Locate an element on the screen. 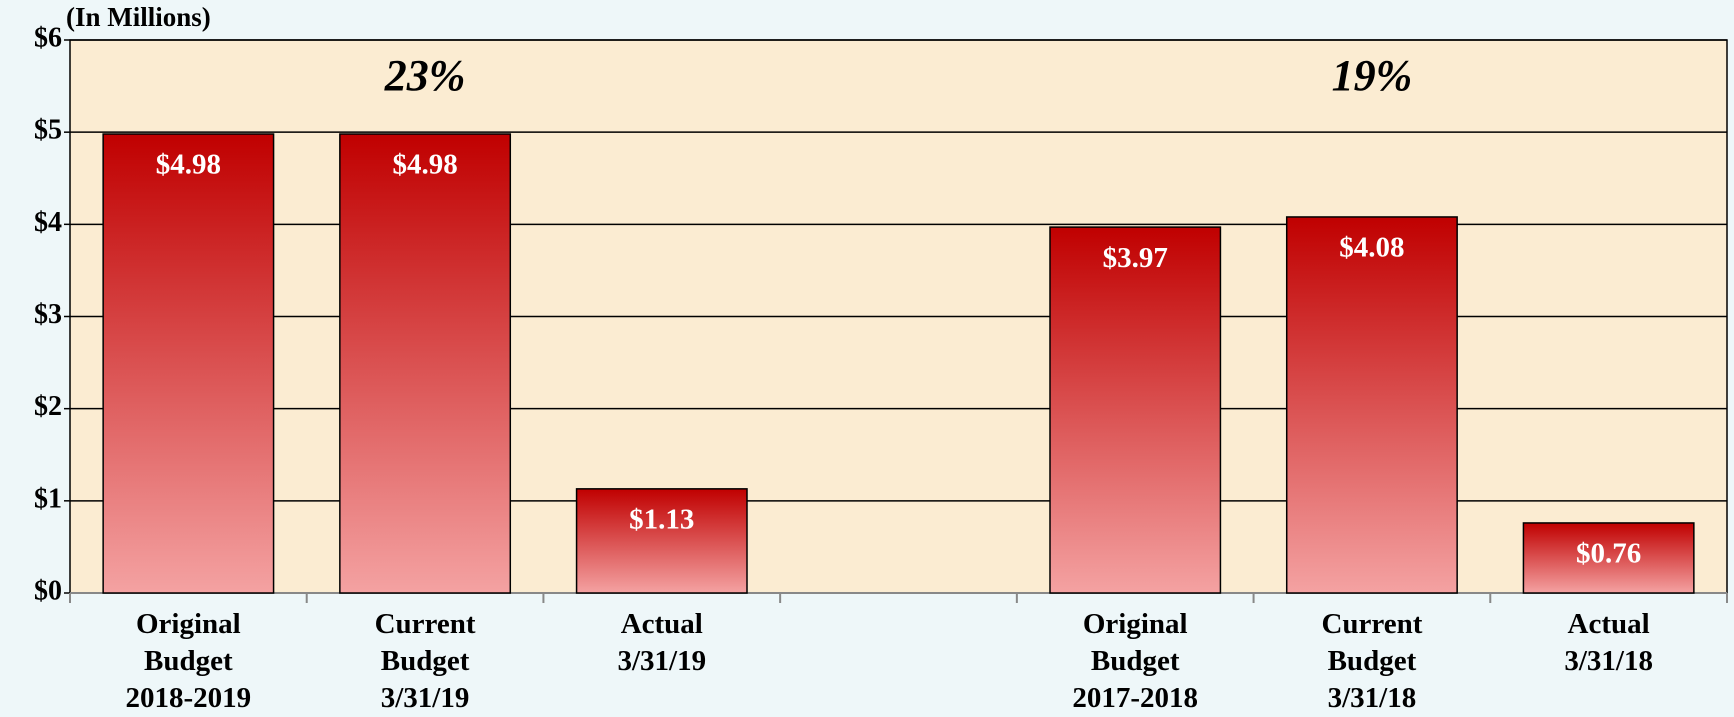 The height and width of the screenshot is (717, 1734). y-tick-label: $5 is located at coordinates (48, 130).